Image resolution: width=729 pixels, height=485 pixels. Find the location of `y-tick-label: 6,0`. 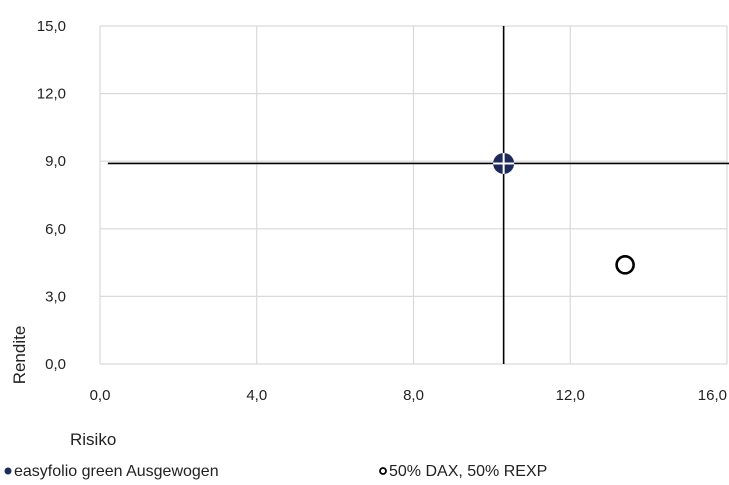

y-tick-label: 6,0 is located at coordinates (55, 229).